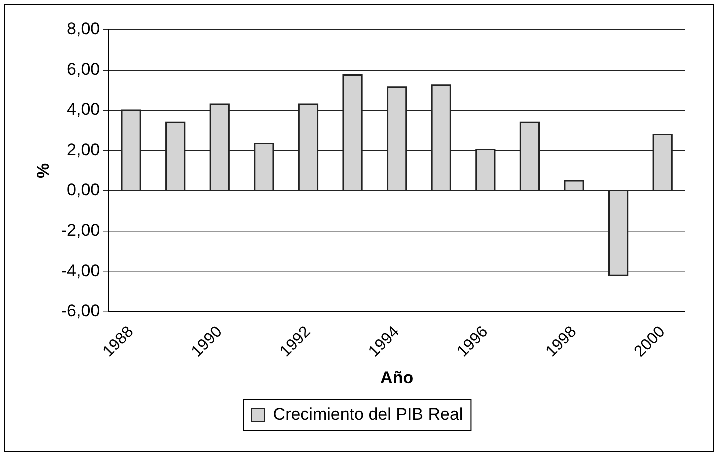  Describe the element at coordinates (83, 69) in the screenshot. I see `y-tick-label: 6,00` at that location.